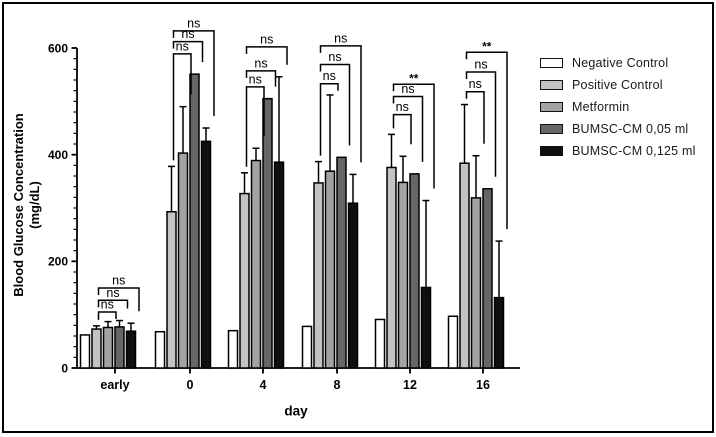  I want to click on legend-label: Metformin, so click(601, 107).